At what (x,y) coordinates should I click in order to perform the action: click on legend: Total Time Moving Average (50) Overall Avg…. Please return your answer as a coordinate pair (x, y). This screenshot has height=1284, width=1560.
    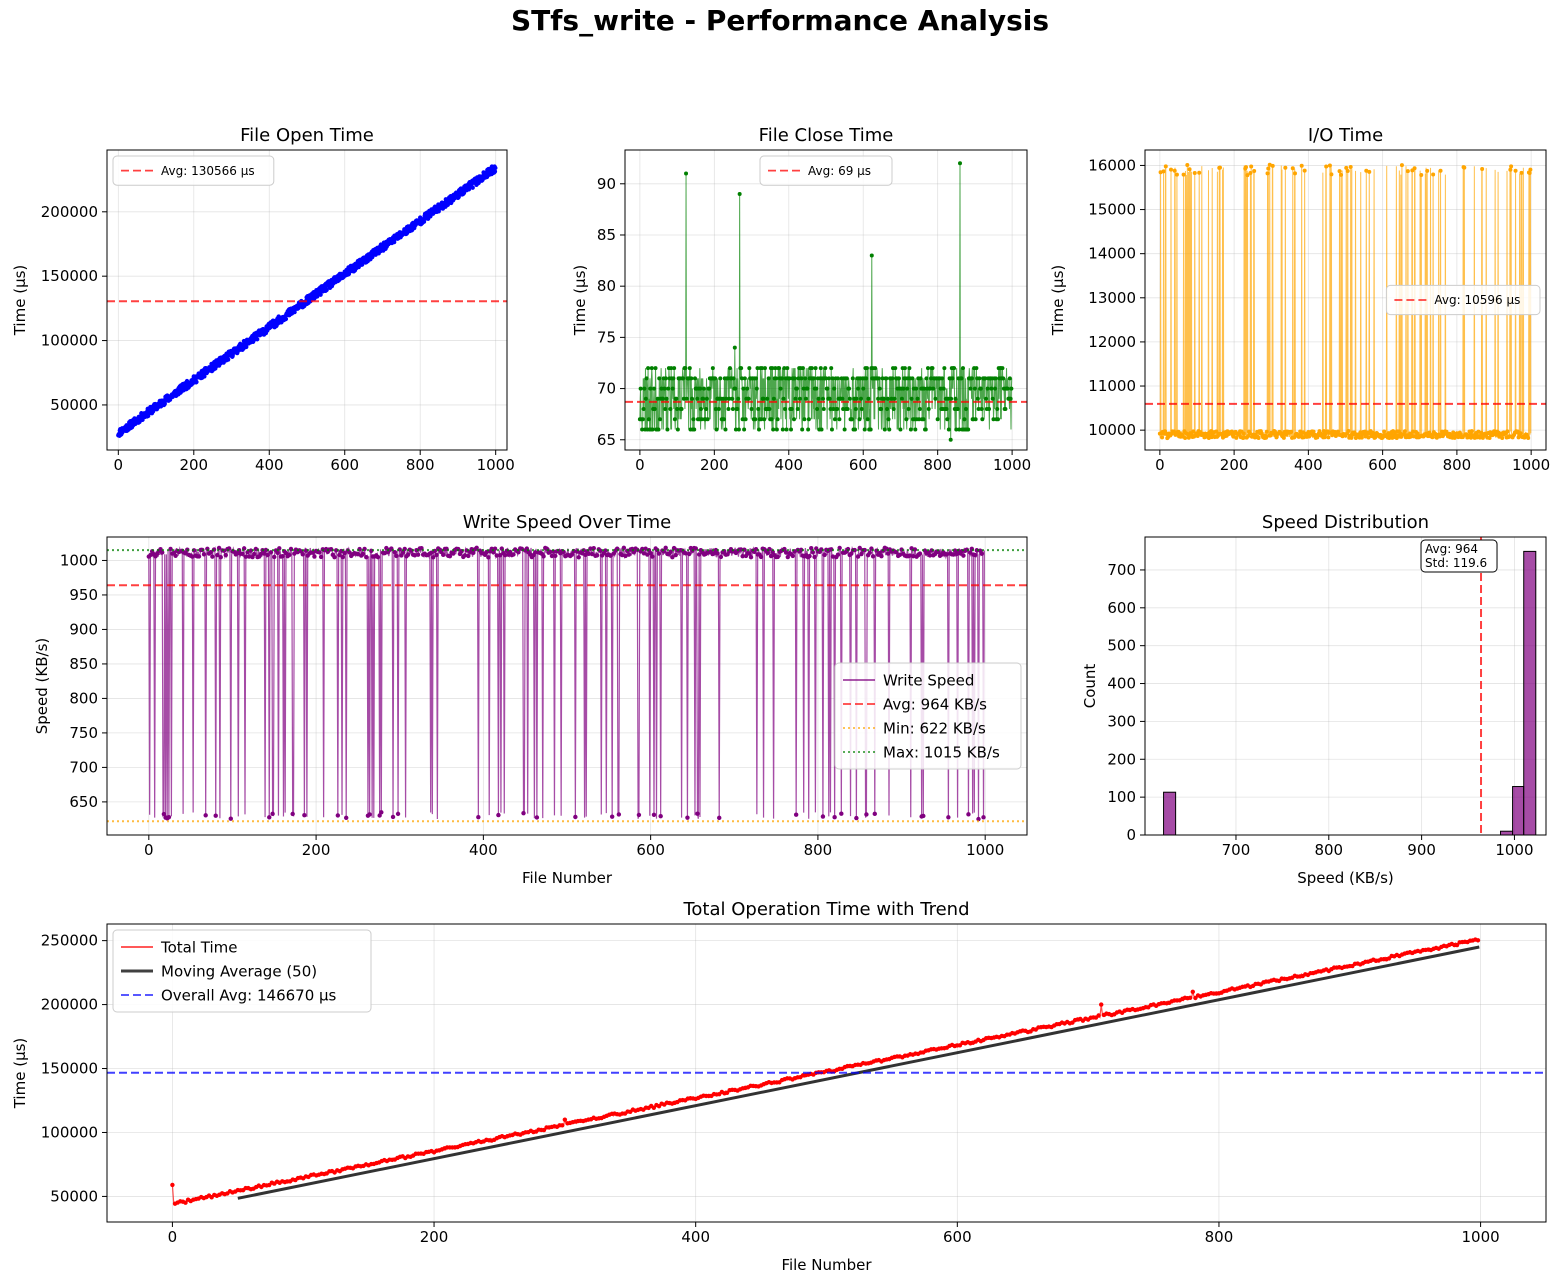
    Looking at the image, I should click on (242, 971).